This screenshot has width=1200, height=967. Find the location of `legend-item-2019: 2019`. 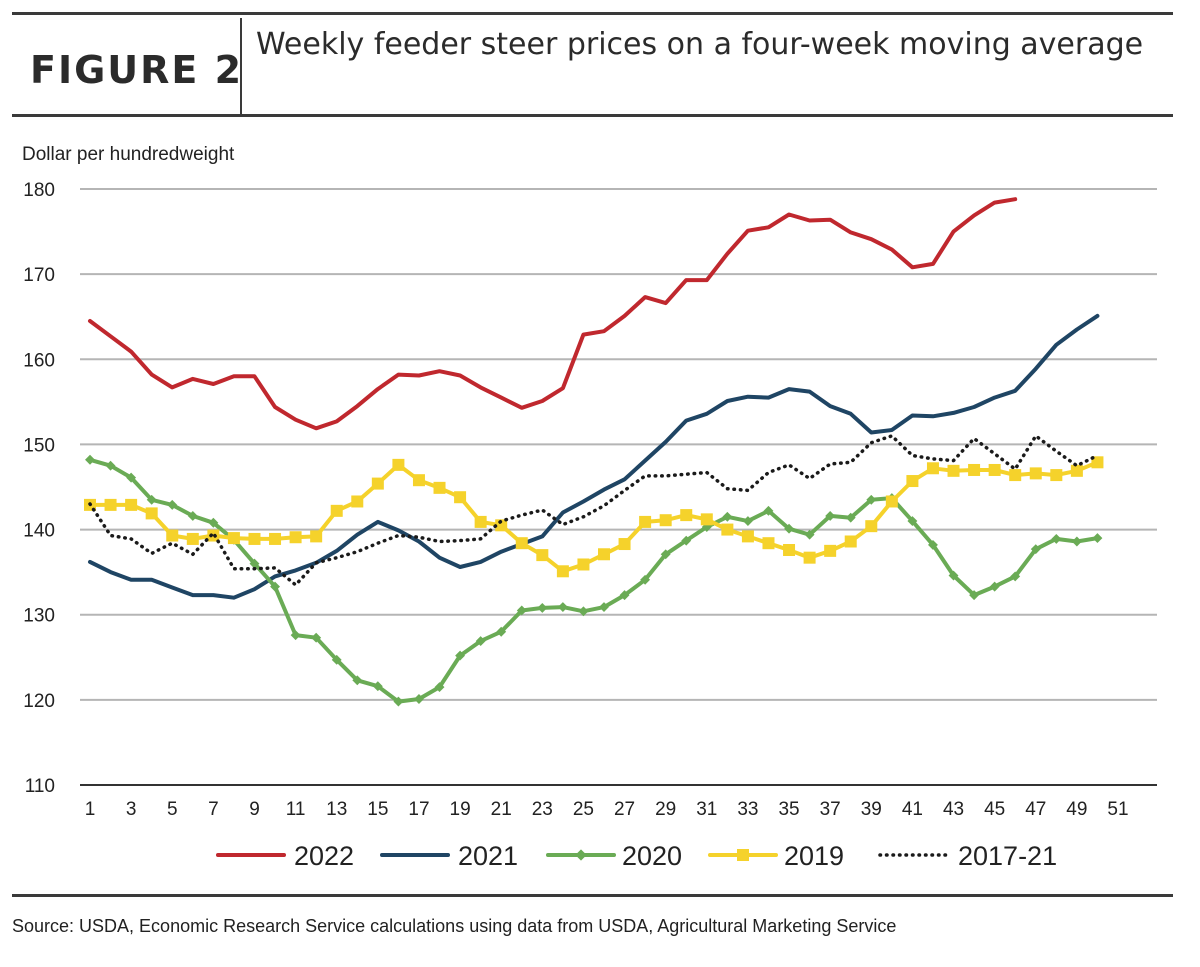

legend-item-2019: 2019 is located at coordinates (776, 856).